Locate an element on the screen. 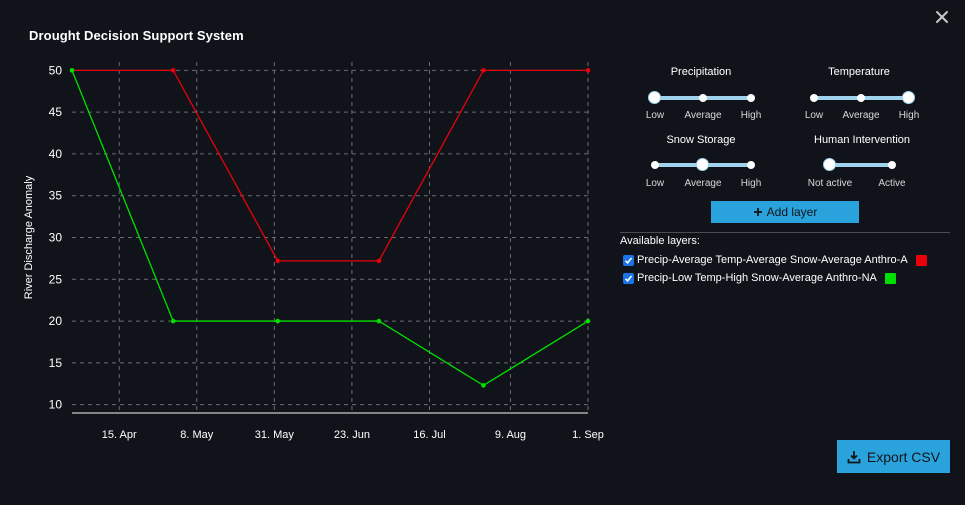 The height and width of the screenshot is (505, 965). temperature-title: Temperature is located at coordinates (859, 72).